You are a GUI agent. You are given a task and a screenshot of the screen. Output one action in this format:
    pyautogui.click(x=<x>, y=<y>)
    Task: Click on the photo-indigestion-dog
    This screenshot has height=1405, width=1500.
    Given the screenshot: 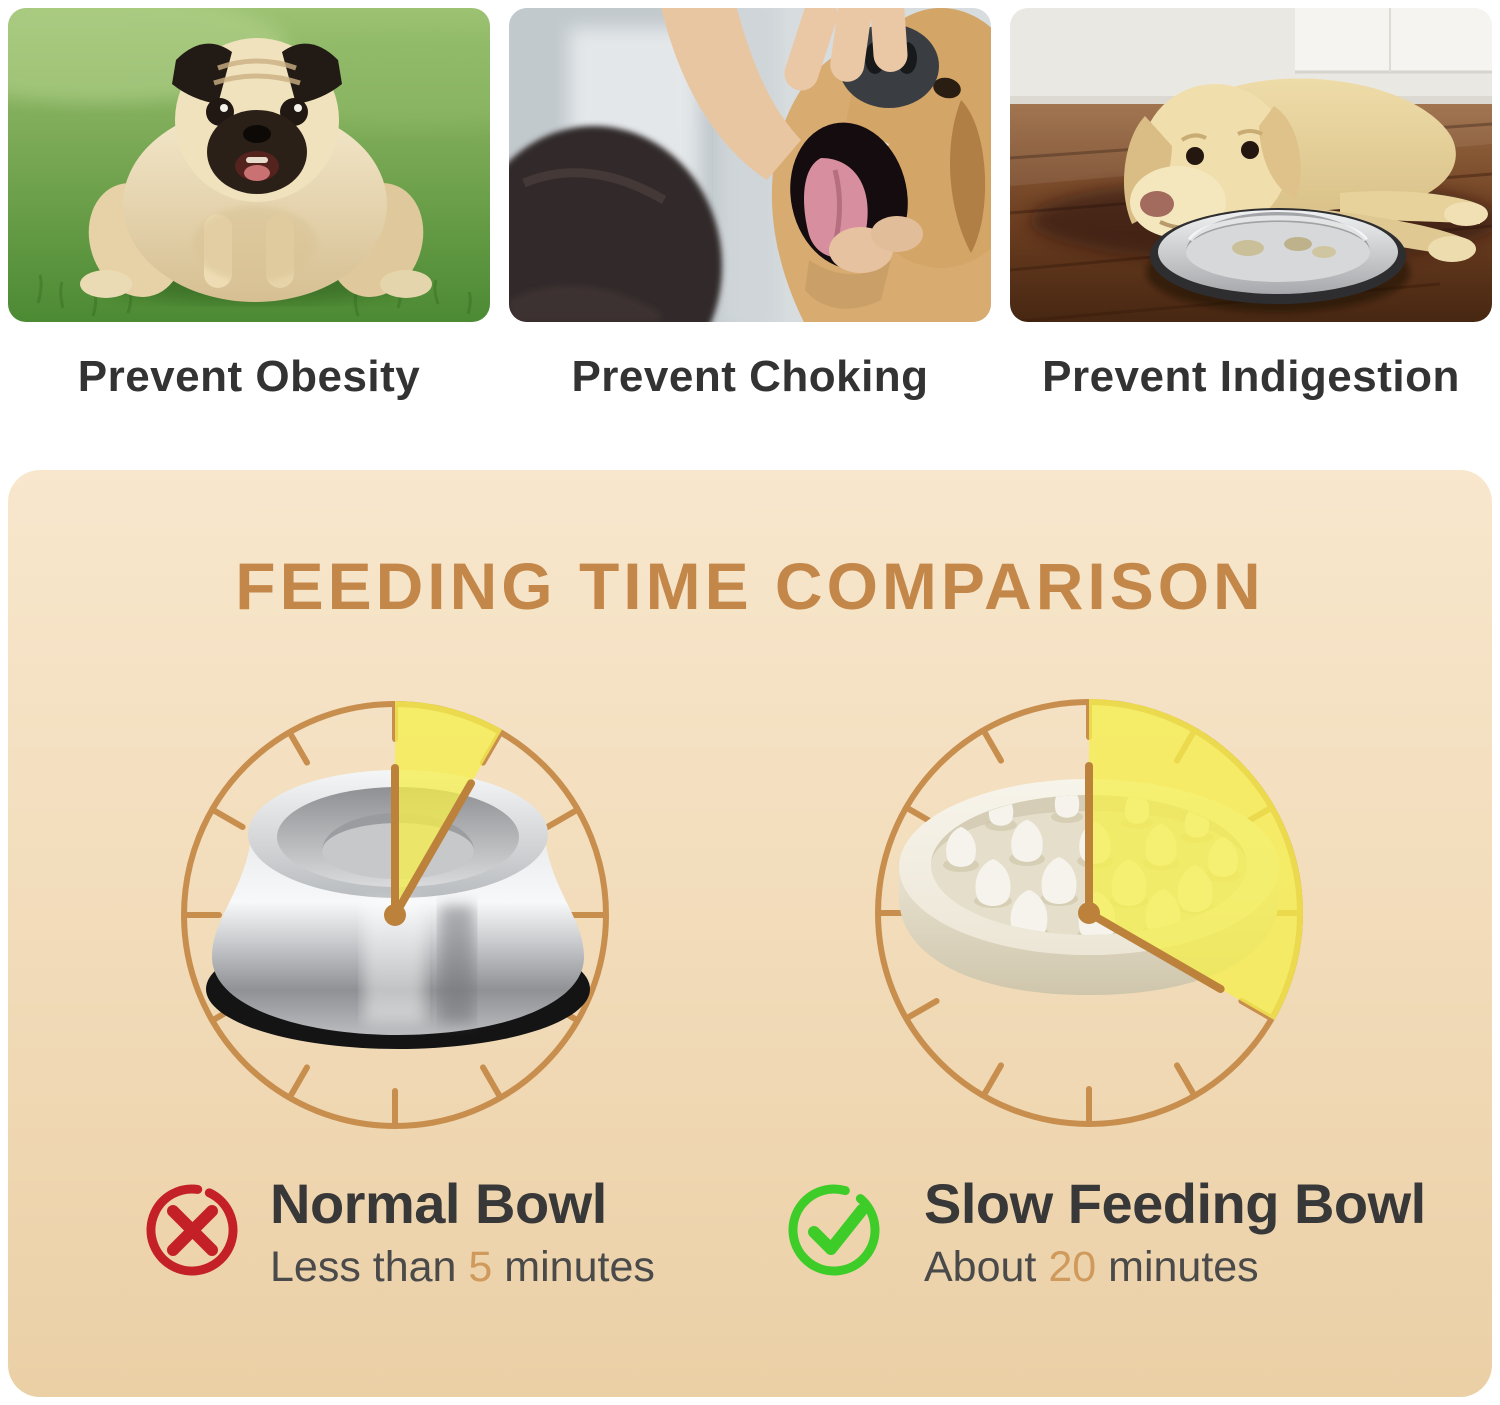 What is the action you would take?
    pyautogui.click(x=1251, y=165)
    